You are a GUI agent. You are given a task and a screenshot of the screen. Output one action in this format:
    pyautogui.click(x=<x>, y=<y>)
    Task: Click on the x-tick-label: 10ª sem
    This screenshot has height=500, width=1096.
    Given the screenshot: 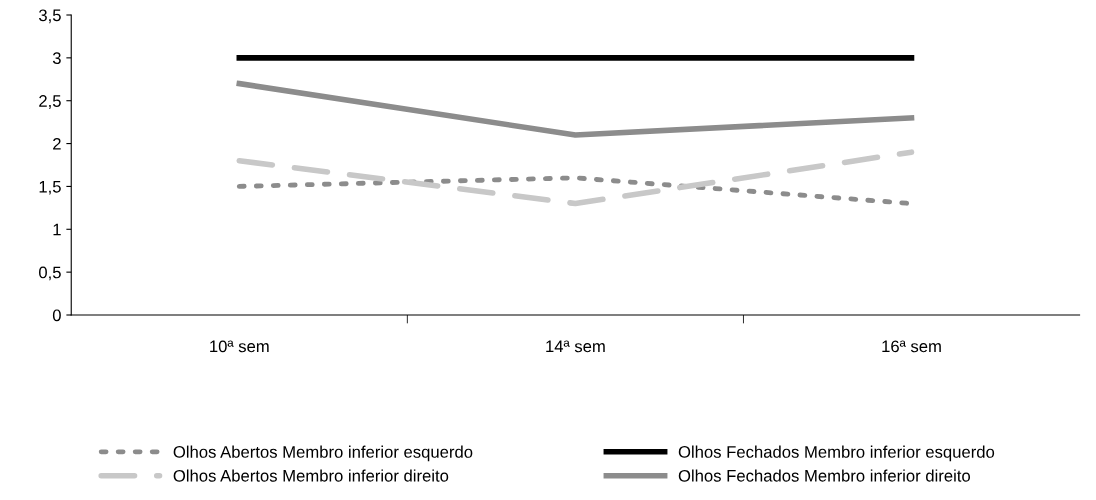 What is the action you would take?
    pyautogui.click(x=239, y=346)
    